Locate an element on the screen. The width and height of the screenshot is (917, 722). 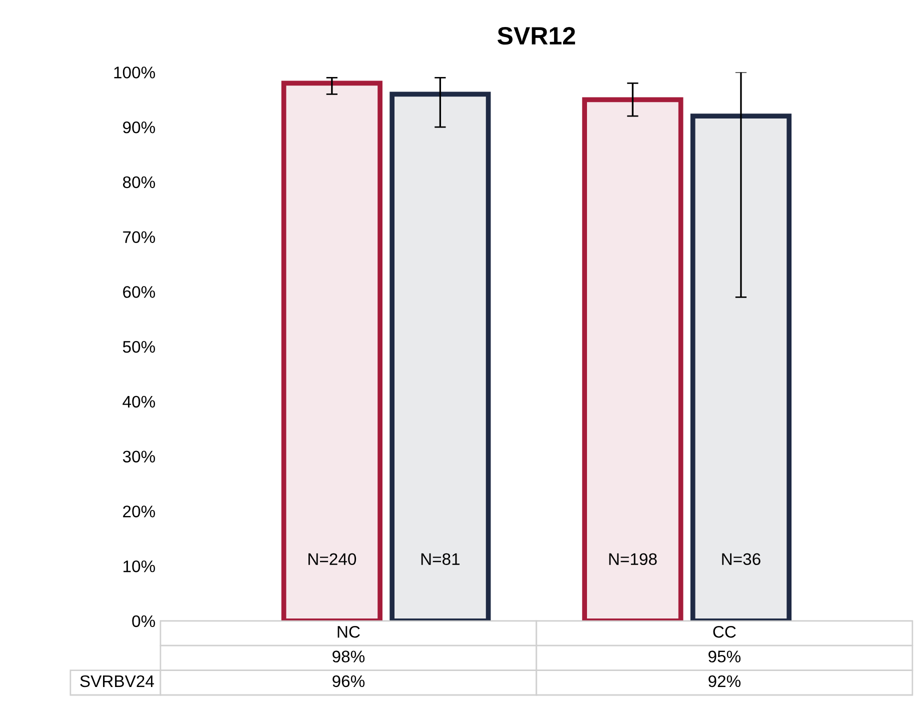
text: SVRBV24 is located at coordinates (117, 681).